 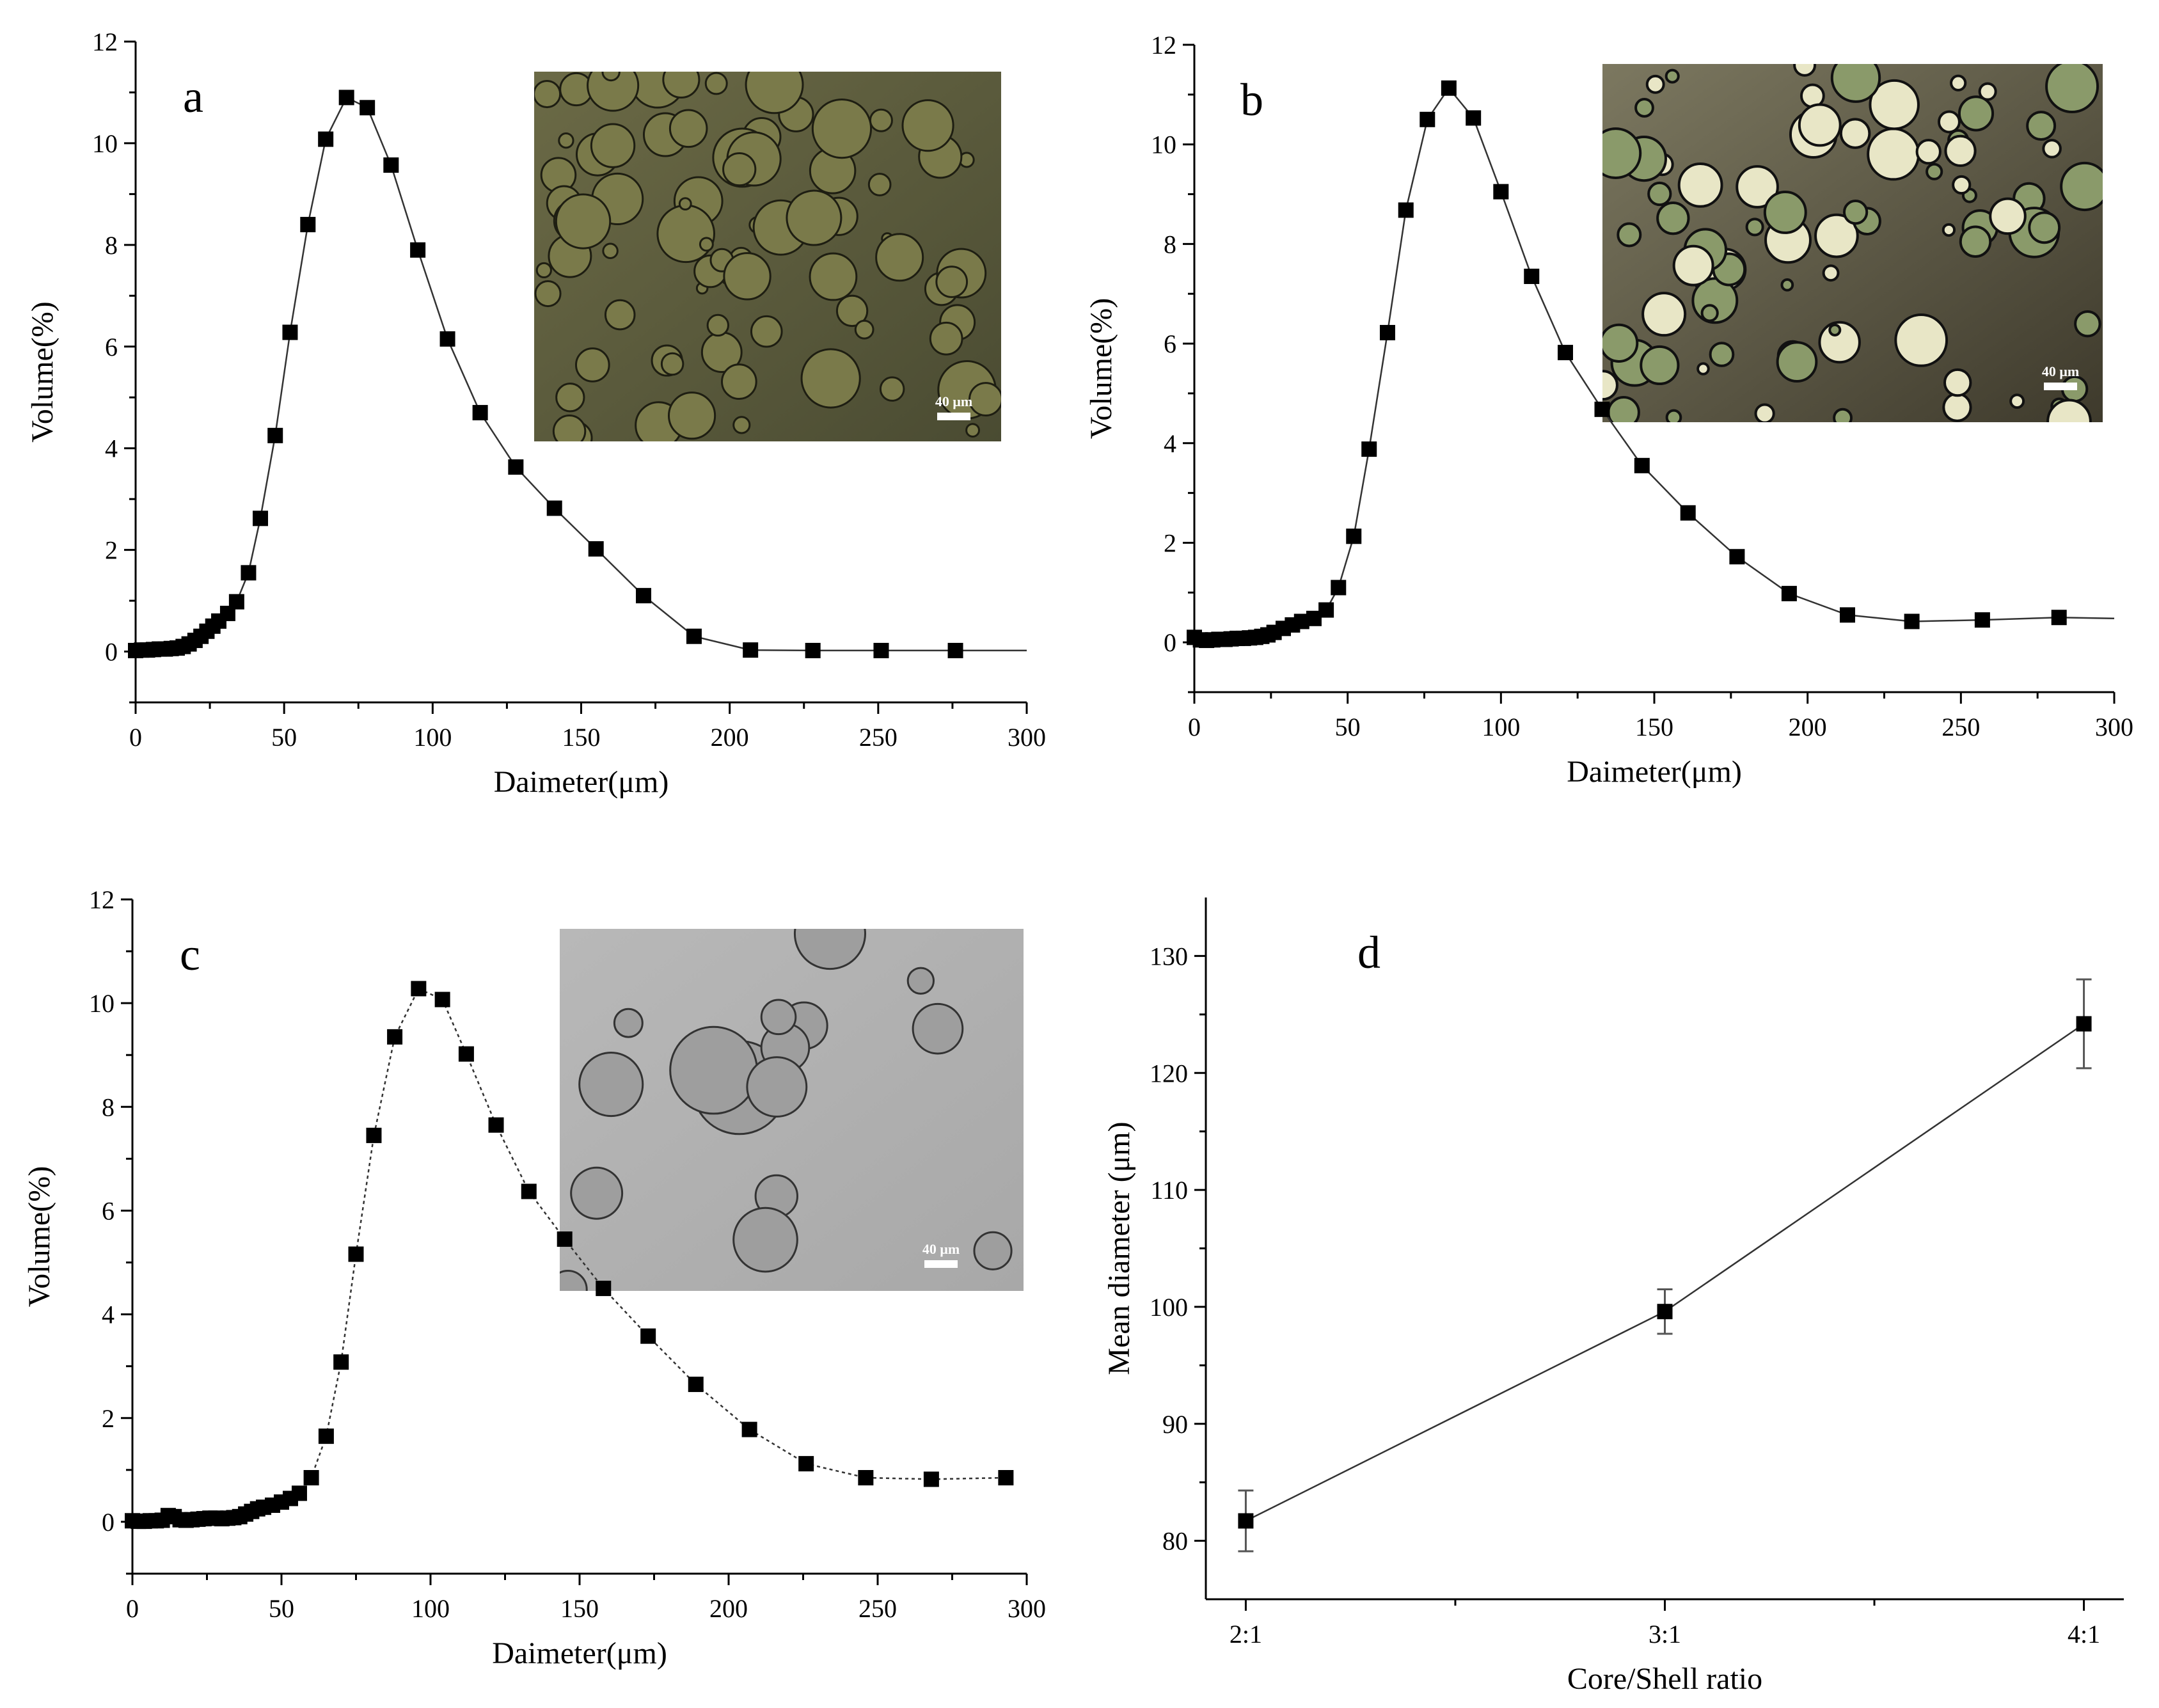 I want to click on y-tick-label: 120, so click(x=1169, y=1073).